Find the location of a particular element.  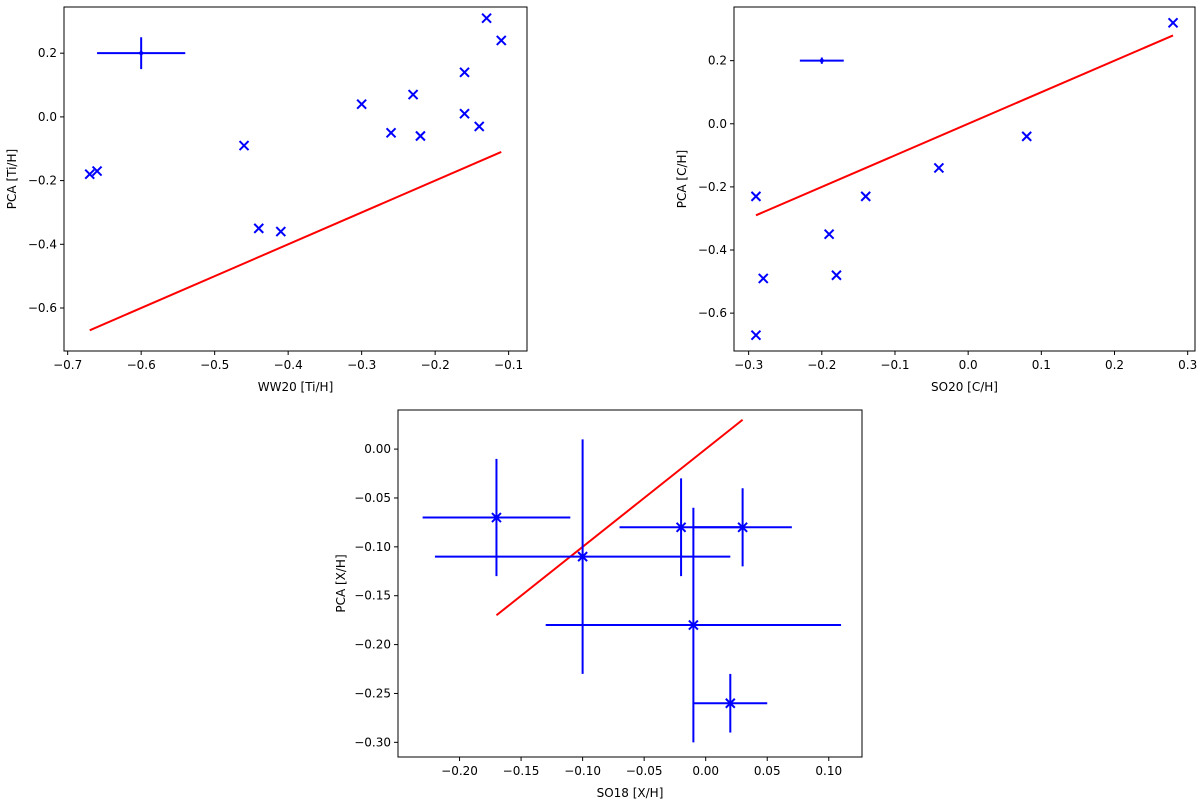

ti-ytick-label-3: 0.0 is located at coordinates (47, 117).